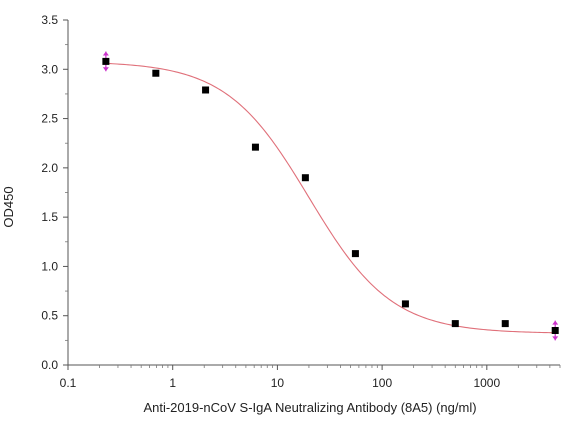 Image resolution: width=561 pixels, height=424 pixels. I want to click on y-tick-label: 3.0, so click(49, 69).